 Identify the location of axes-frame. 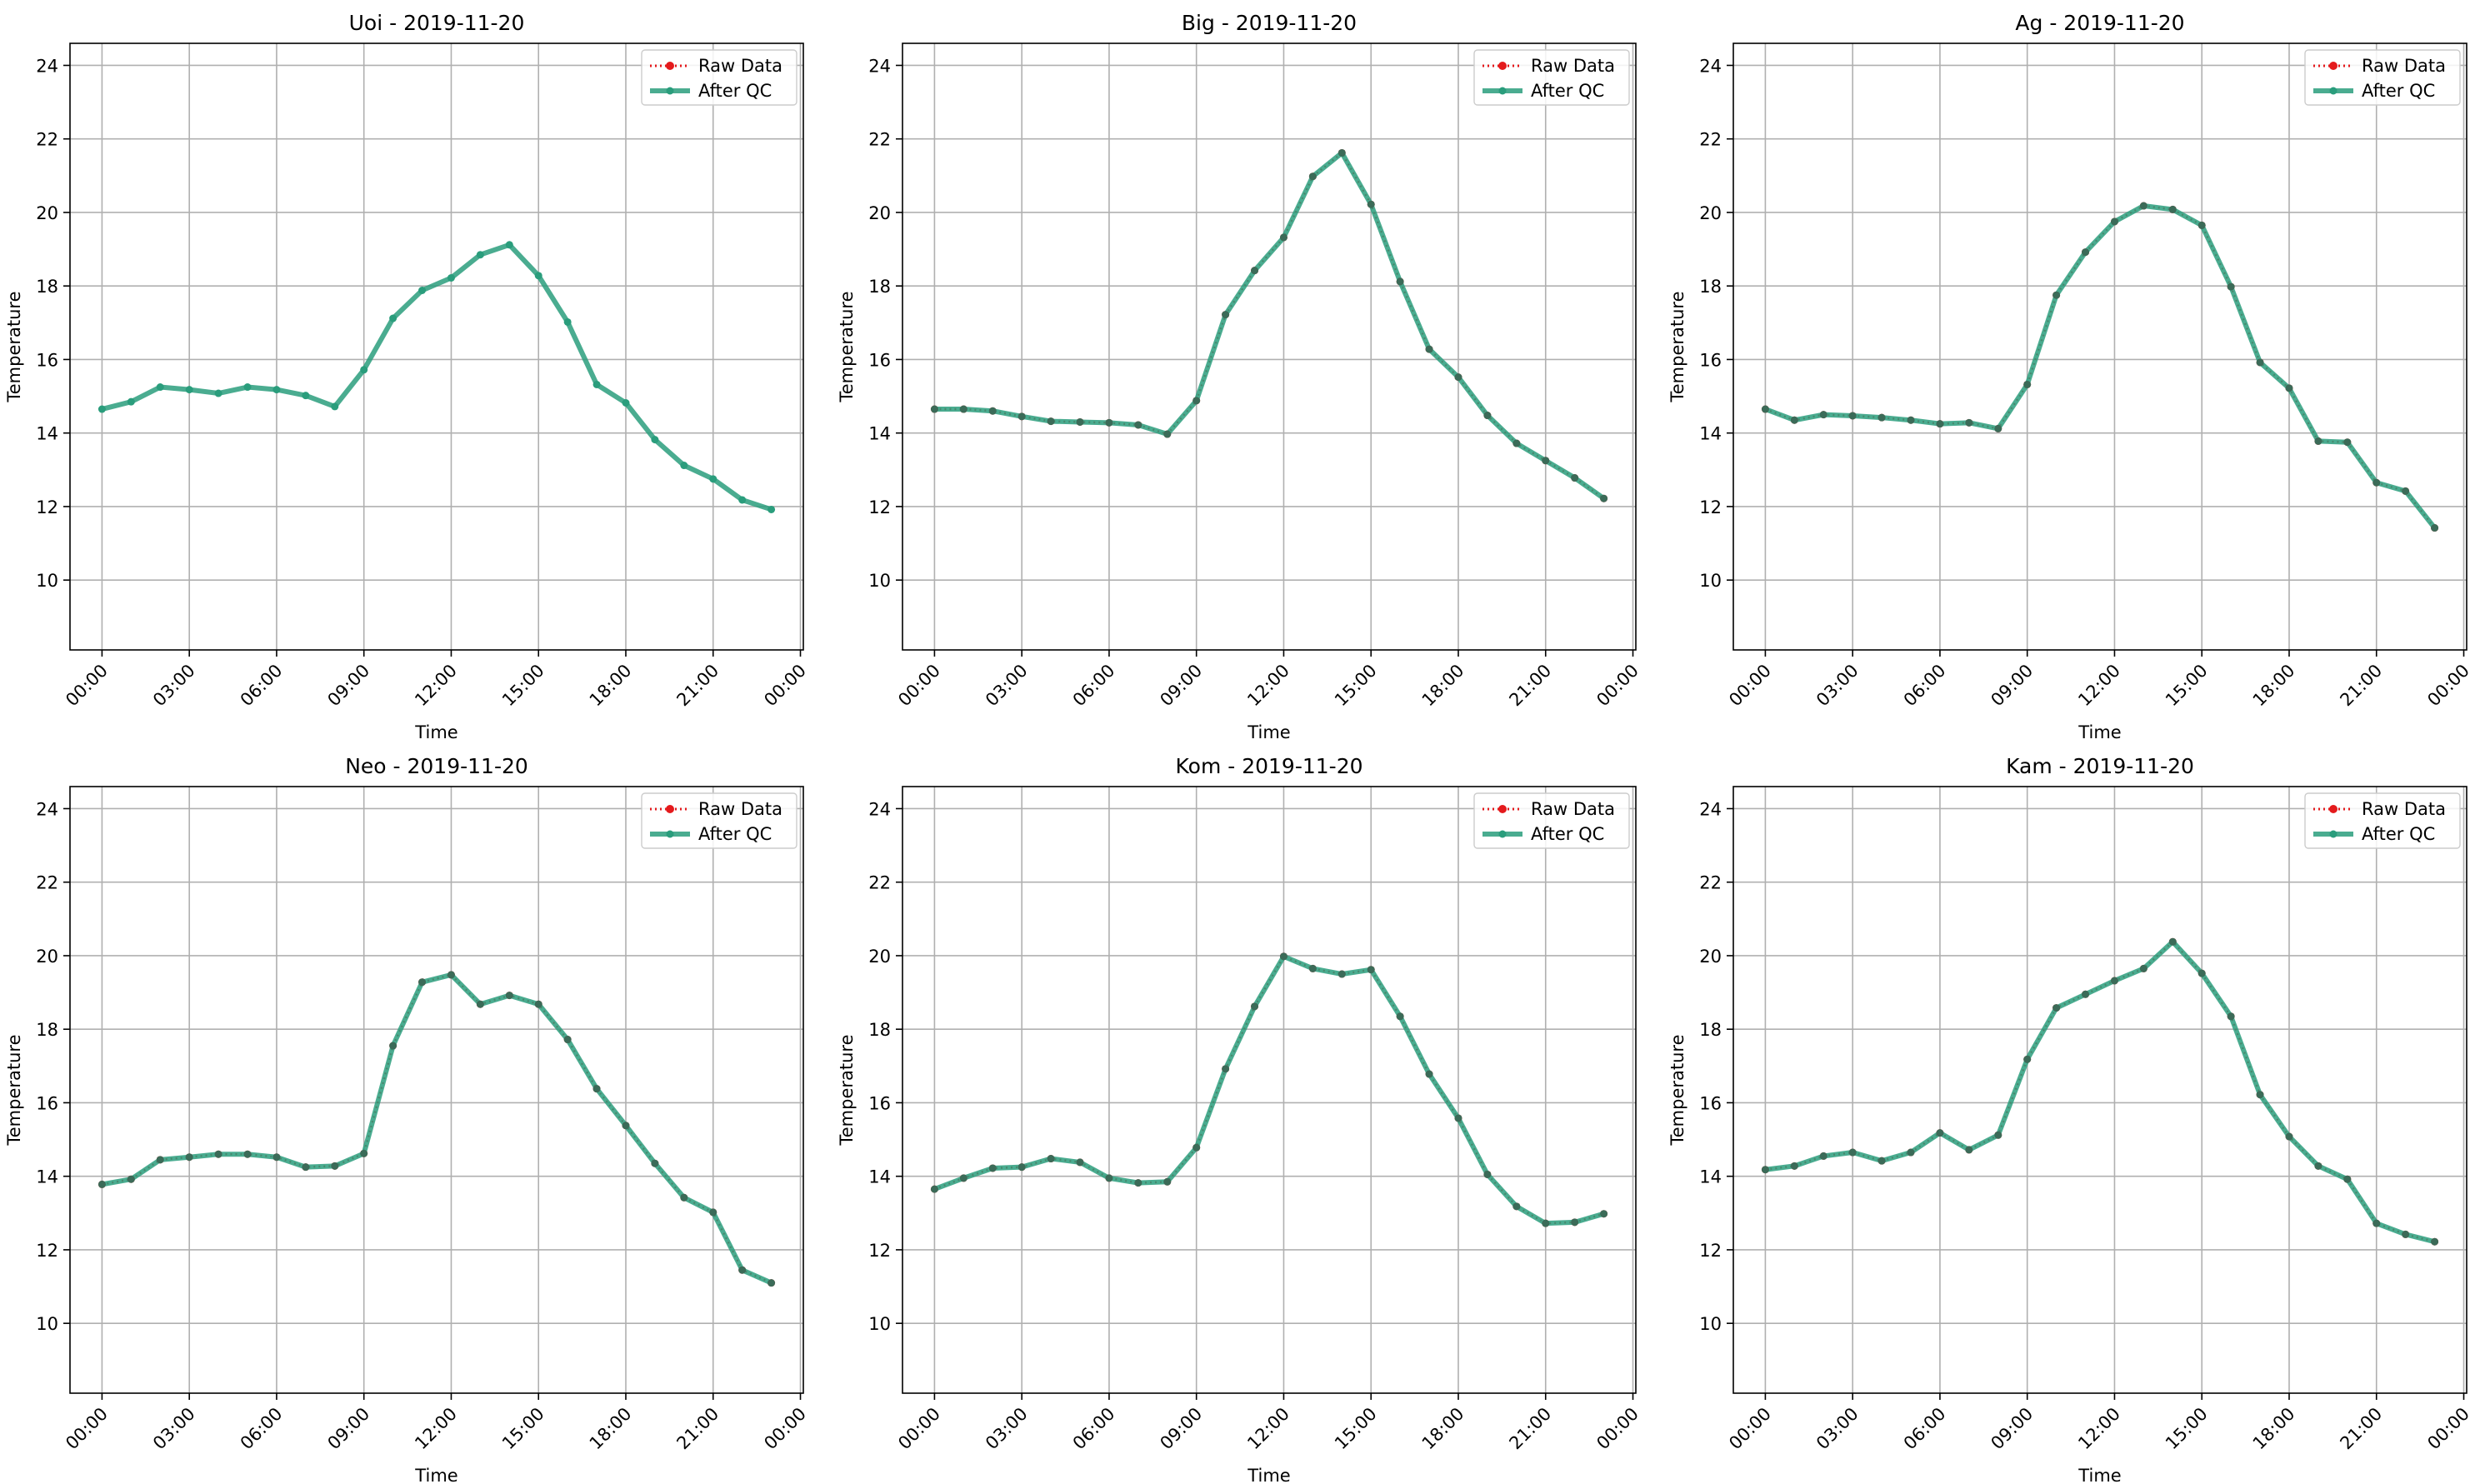
(2100, 346).